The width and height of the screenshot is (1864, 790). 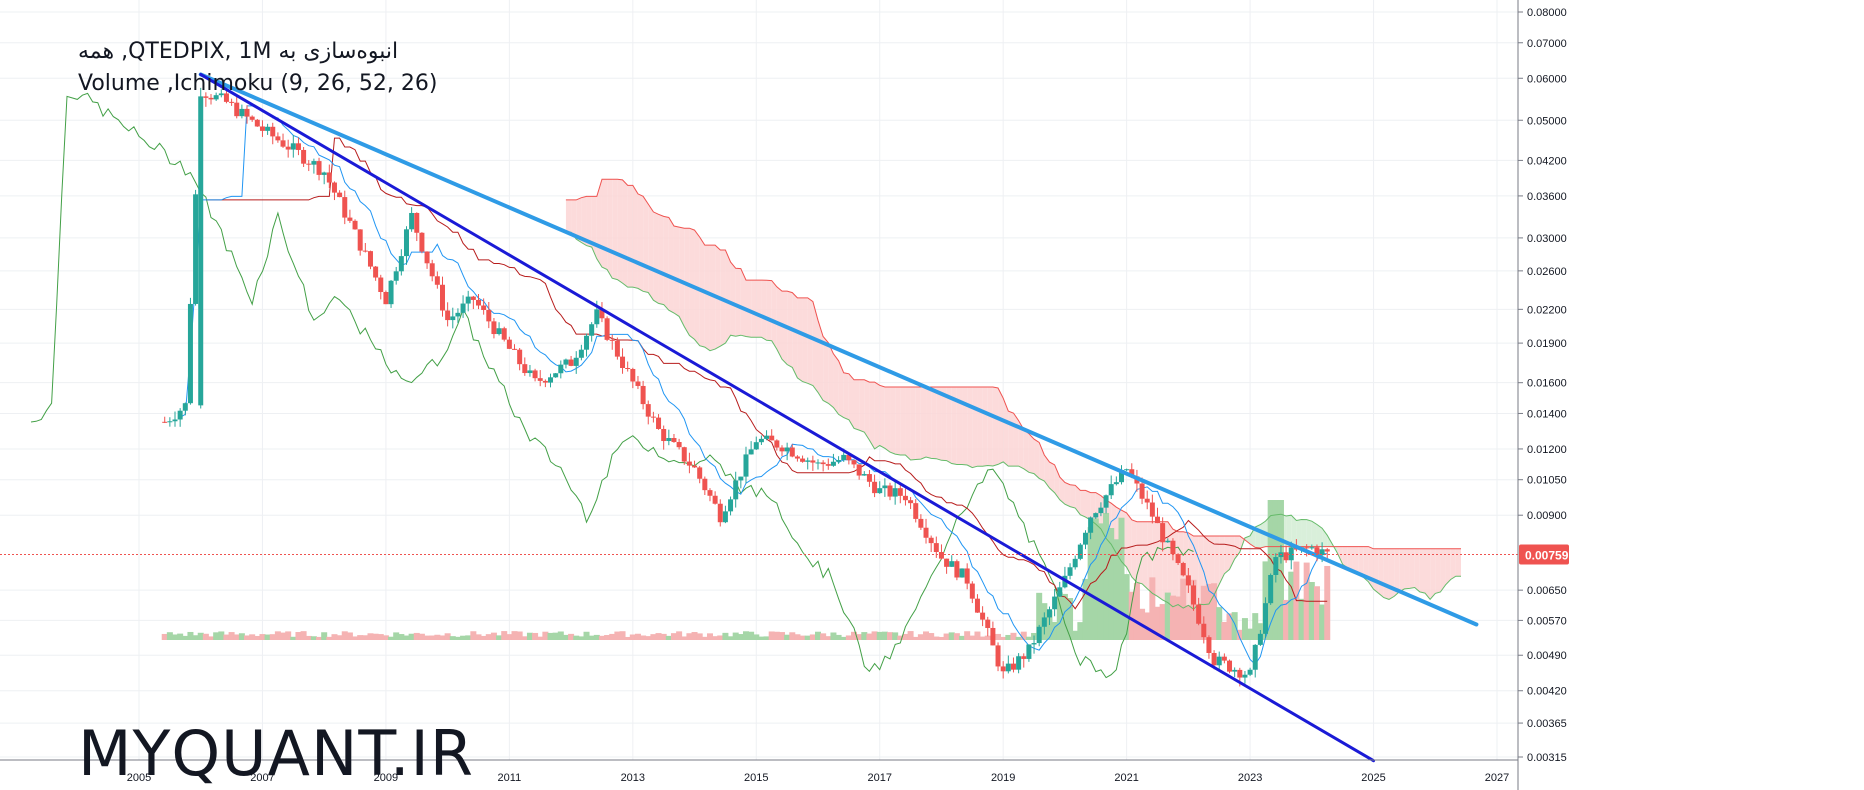 What do you see at coordinates (139, 778) in the screenshot?
I see `time-tick-label: 2005` at bounding box center [139, 778].